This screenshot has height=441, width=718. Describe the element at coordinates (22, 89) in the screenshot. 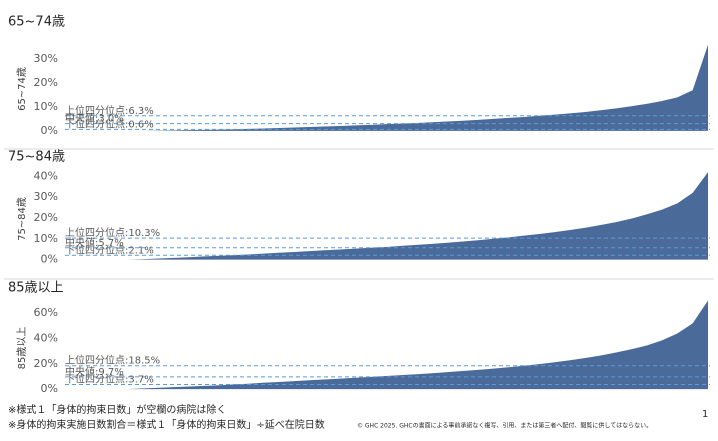

I see `y-axis-label: 65~74歳` at that location.